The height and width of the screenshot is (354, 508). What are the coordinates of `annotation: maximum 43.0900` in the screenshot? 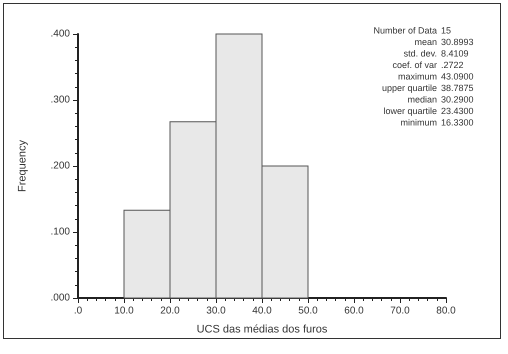 It's located at (436, 77).